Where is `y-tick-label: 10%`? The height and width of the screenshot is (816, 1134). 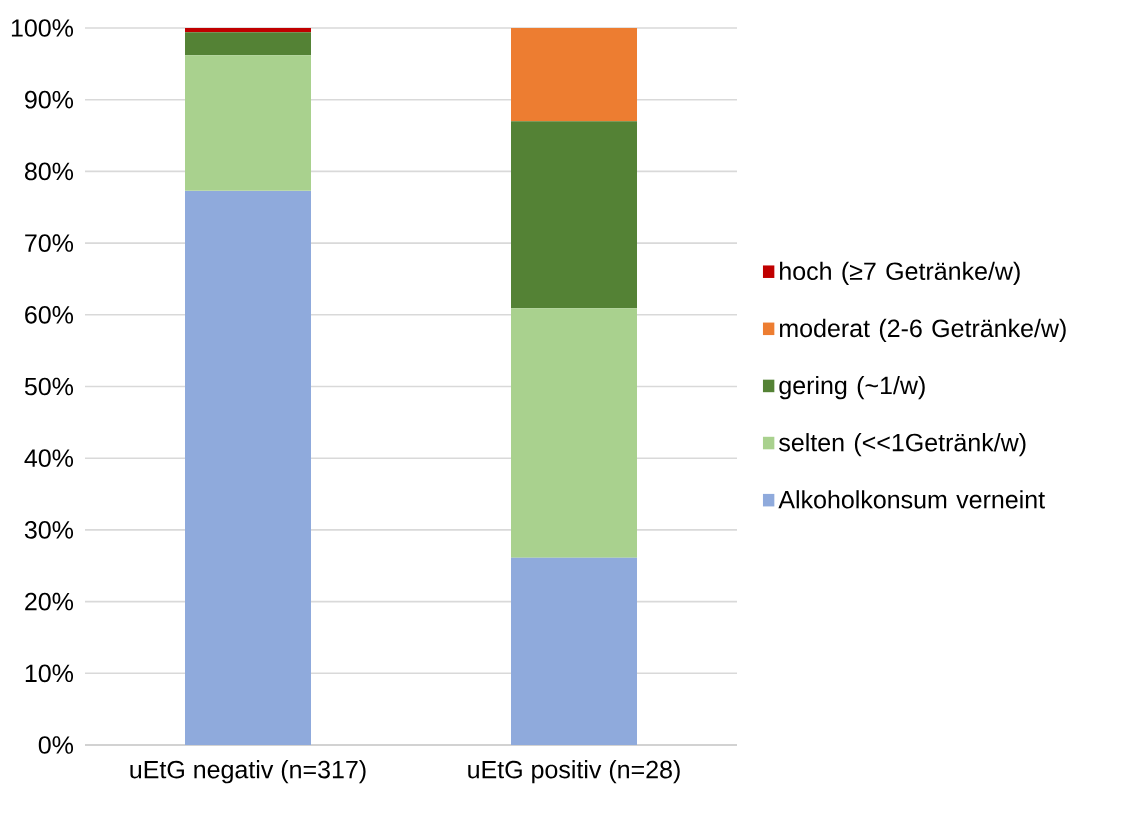 y-tick-label: 10% is located at coordinates (49, 673).